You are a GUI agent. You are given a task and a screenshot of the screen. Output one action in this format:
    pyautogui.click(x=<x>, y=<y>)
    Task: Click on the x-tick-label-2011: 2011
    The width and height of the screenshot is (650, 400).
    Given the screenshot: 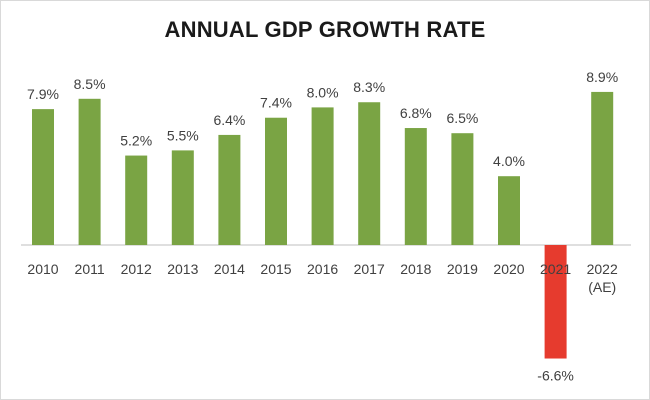 What is the action you would take?
    pyautogui.click(x=90, y=269)
    